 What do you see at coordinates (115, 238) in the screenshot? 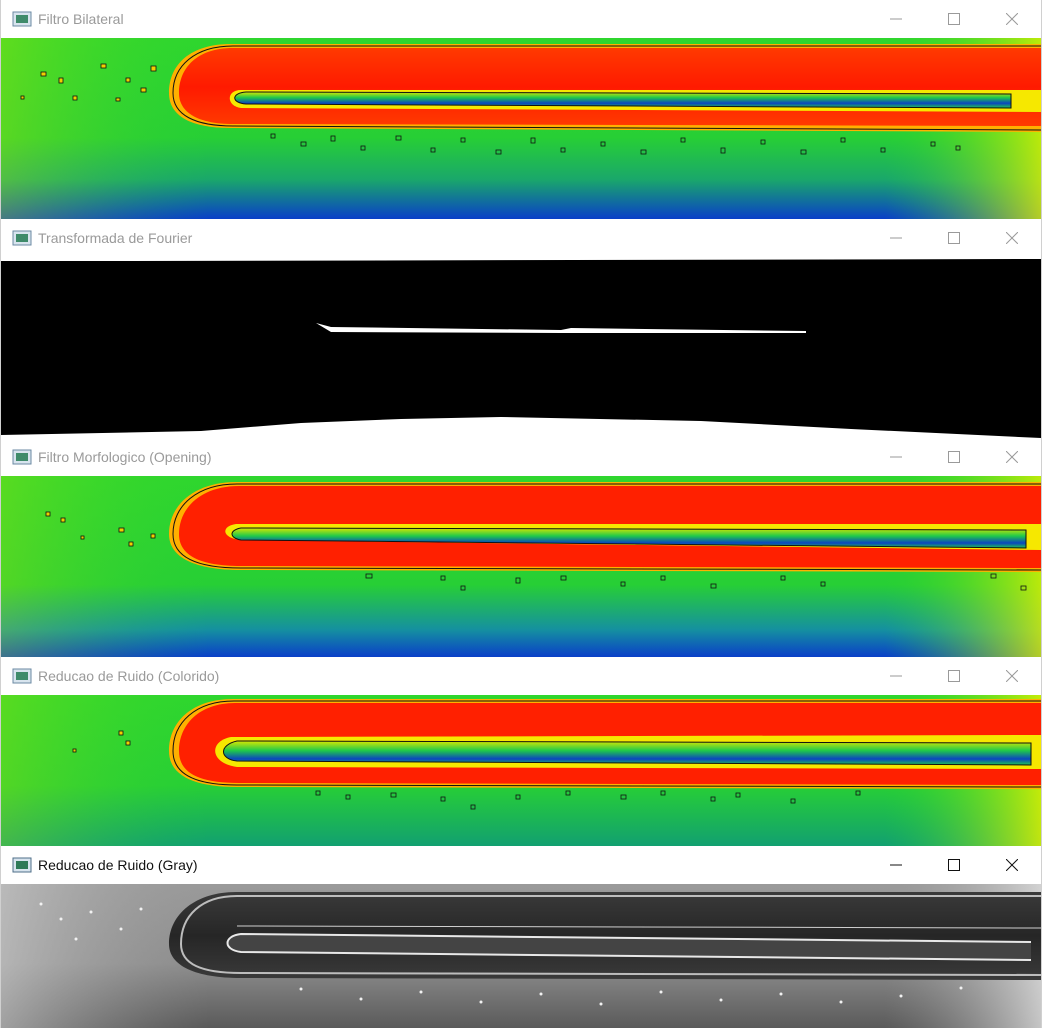
I see `window-title: Transformada de Fourier` at bounding box center [115, 238].